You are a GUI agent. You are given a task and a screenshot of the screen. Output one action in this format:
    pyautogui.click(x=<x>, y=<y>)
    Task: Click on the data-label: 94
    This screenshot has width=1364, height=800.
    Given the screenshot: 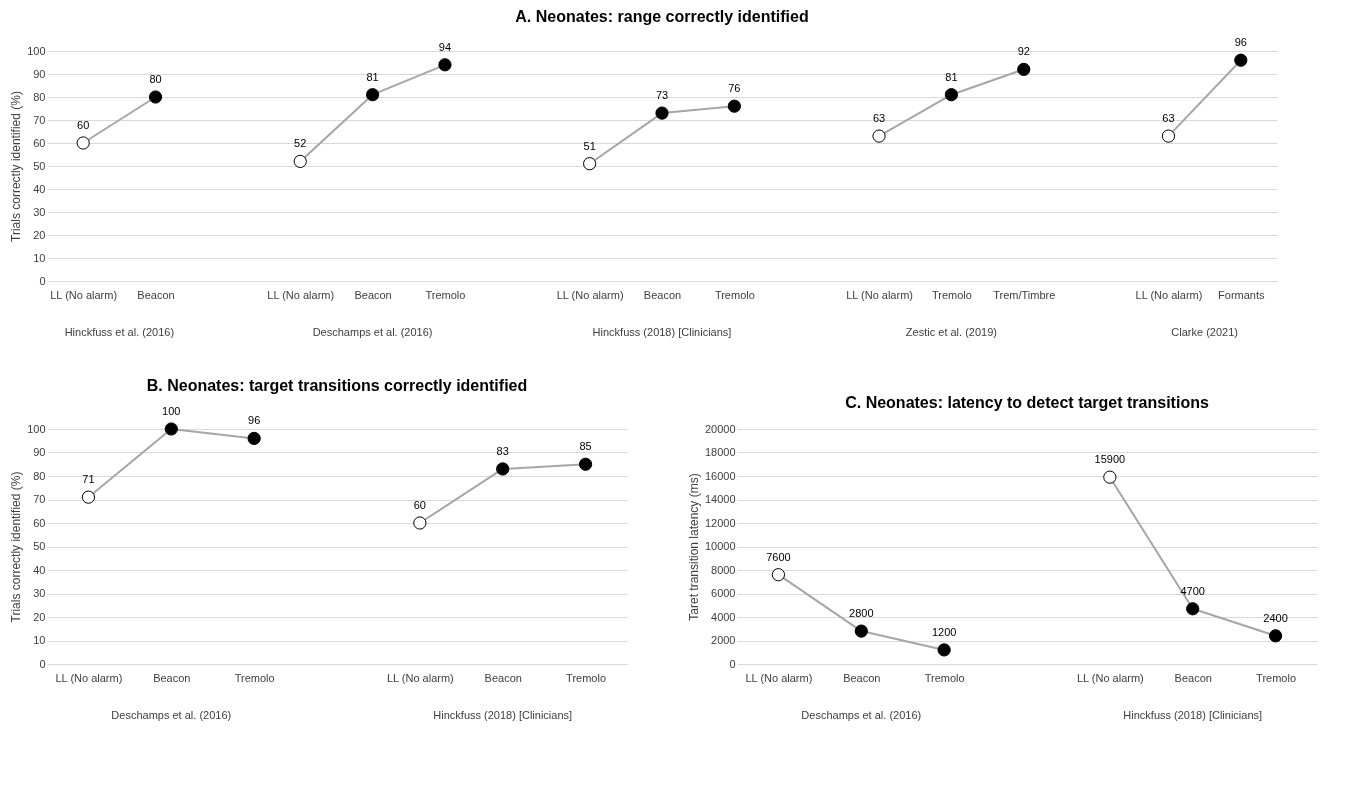 What is the action you would take?
    pyautogui.click(x=445, y=46)
    